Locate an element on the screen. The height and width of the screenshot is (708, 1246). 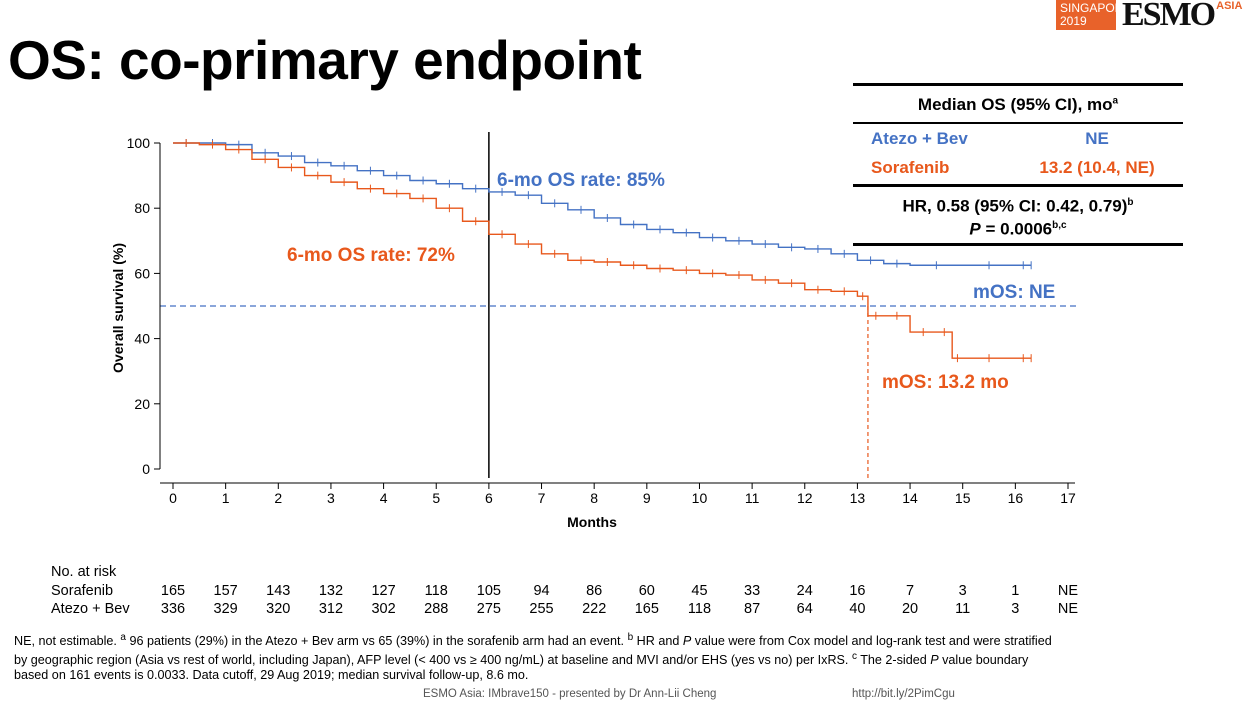
risk-value: 302 is located at coordinates (383, 609).